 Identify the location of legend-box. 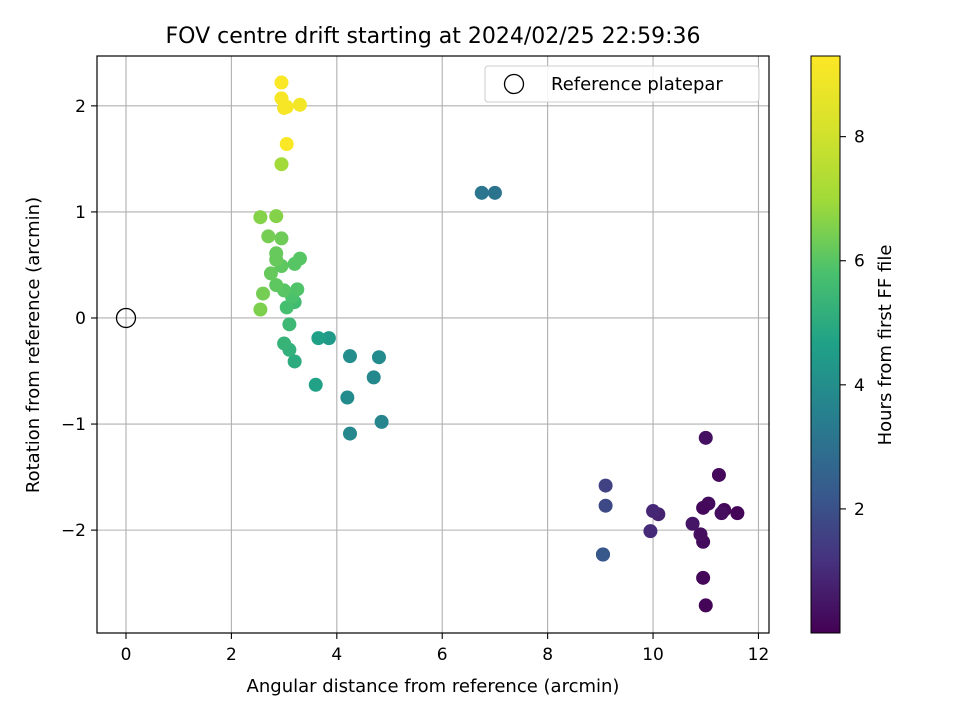
(622, 84).